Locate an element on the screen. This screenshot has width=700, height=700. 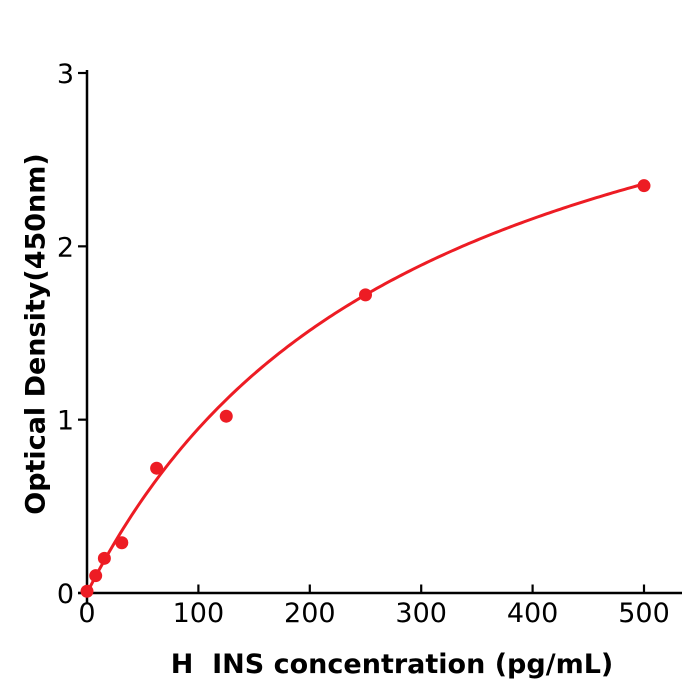
x-tick-label: 500 is located at coordinates (644, 613).